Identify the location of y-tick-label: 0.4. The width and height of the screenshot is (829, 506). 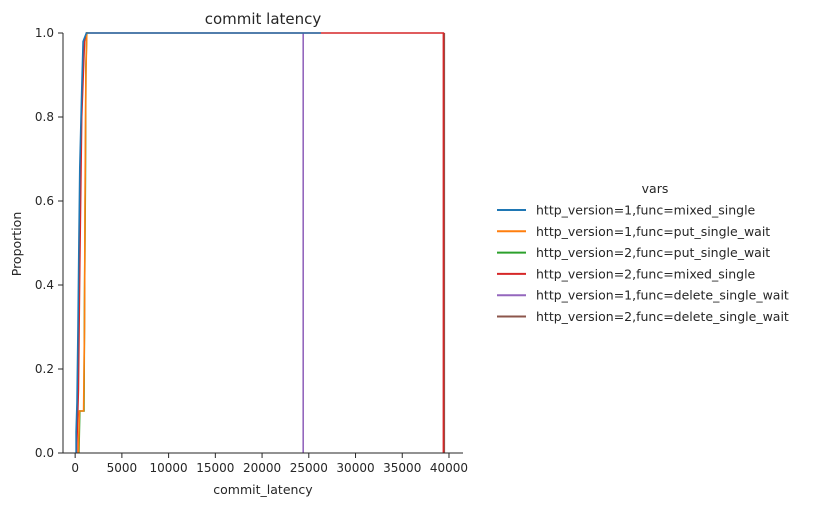
(44, 285).